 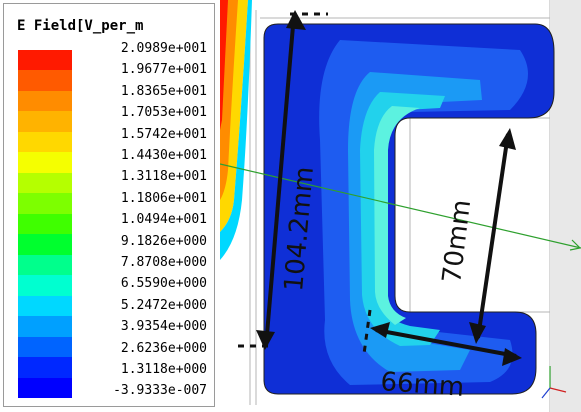 What do you see at coordinates (163, 177) in the screenshot?
I see `legend-value: 1.3118e+001` at bounding box center [163, 177].